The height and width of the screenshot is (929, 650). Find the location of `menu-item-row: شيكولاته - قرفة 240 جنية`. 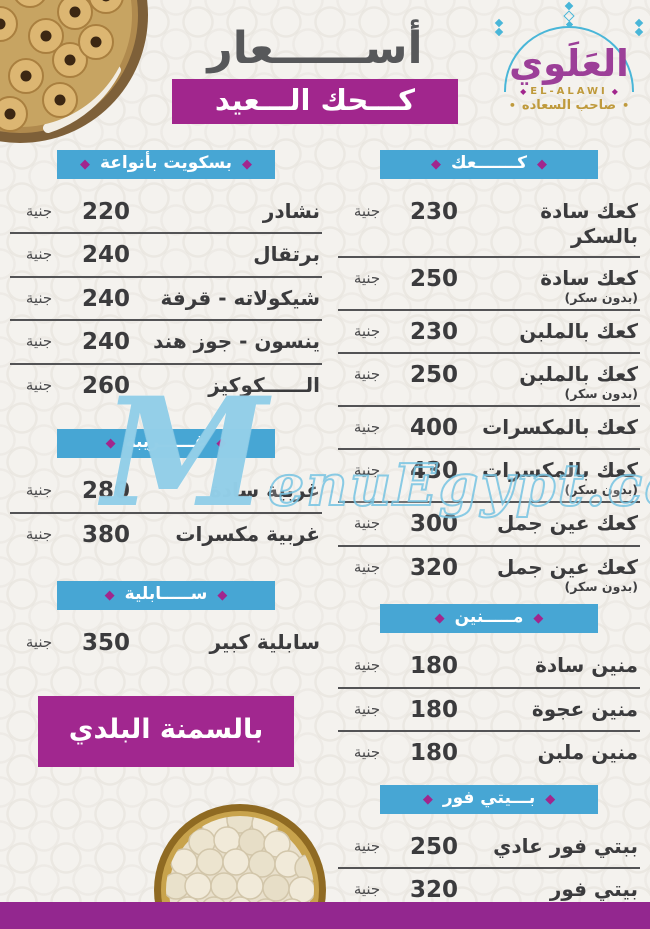

menu-item-row: شيكولاته - قرفة 240 جنية is located at coordinates (166, 300).